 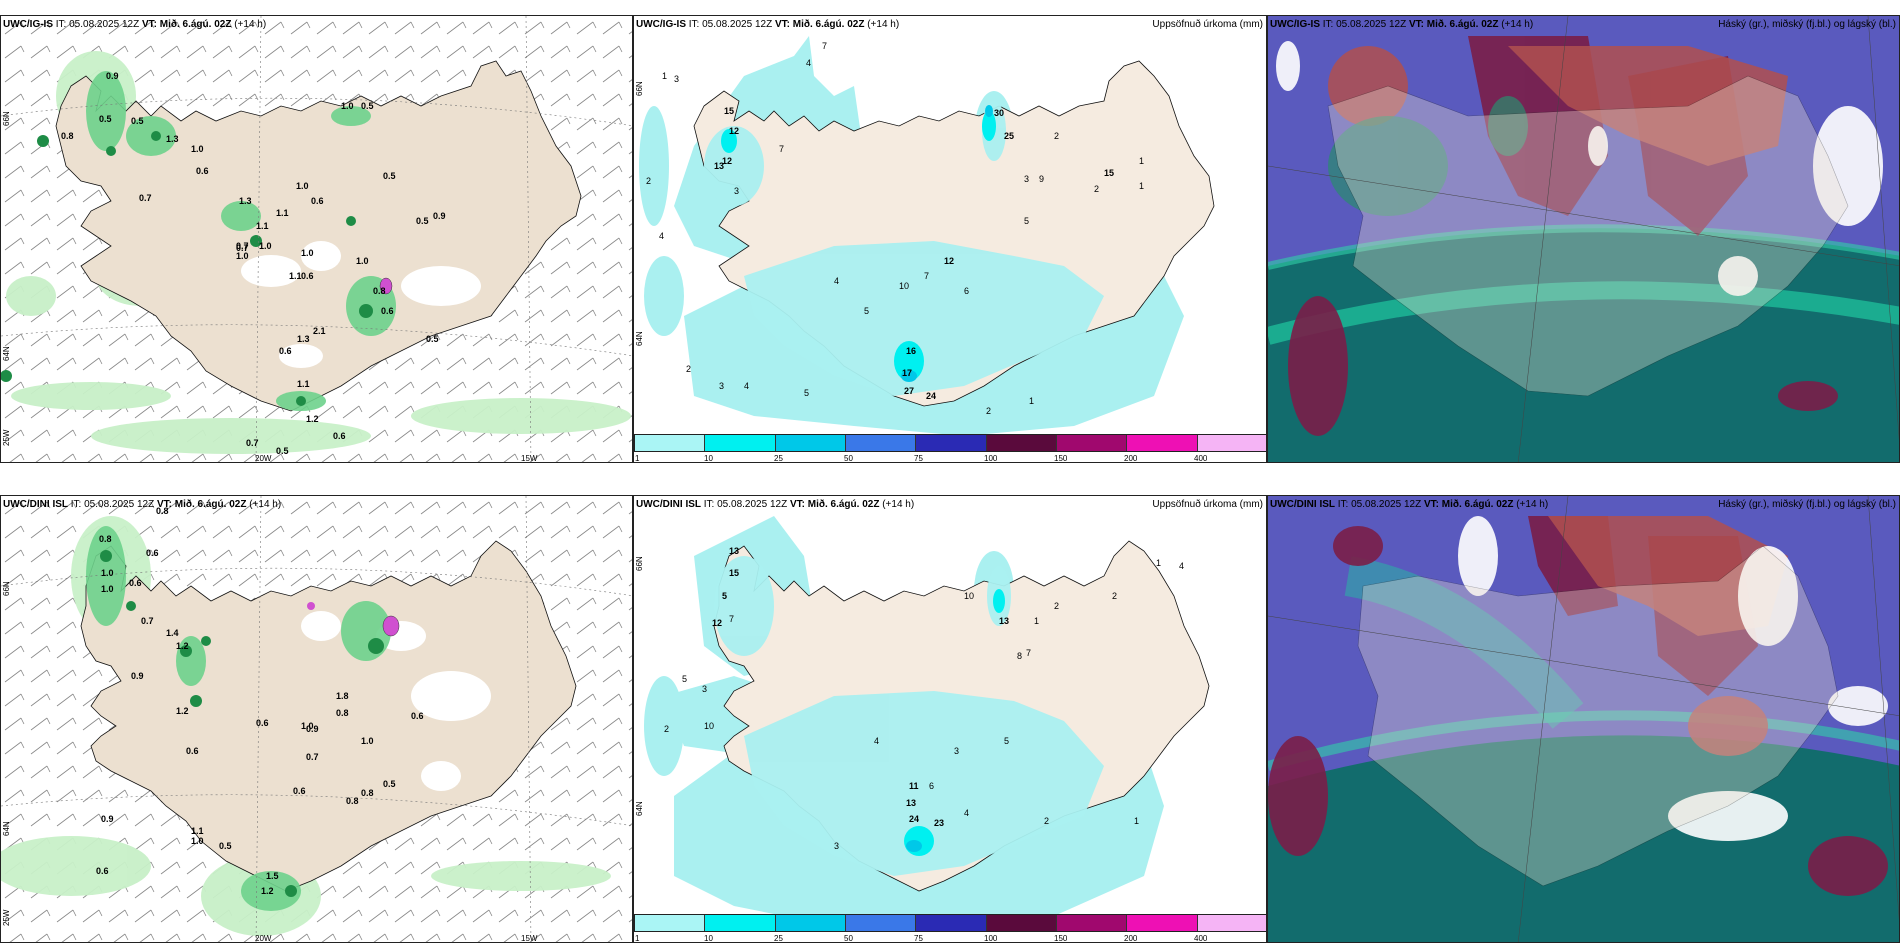 What do you see at coordinates (991, 938) in the screenshot?
I see `colorbar-tick: 100` at bounding box center [991, 938].